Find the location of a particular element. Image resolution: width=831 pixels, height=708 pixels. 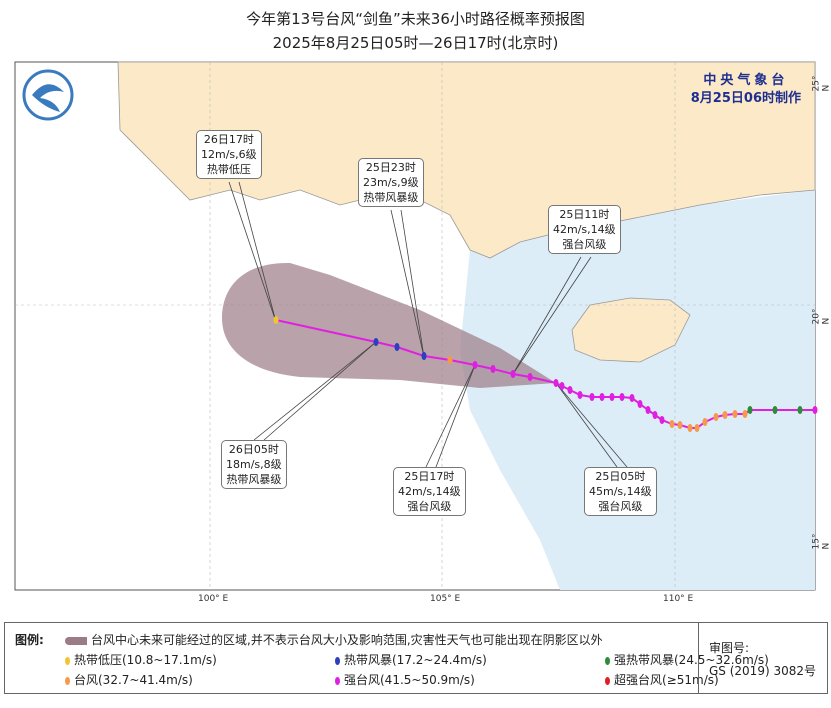

hainan-island is located at coordinates (631, 330).